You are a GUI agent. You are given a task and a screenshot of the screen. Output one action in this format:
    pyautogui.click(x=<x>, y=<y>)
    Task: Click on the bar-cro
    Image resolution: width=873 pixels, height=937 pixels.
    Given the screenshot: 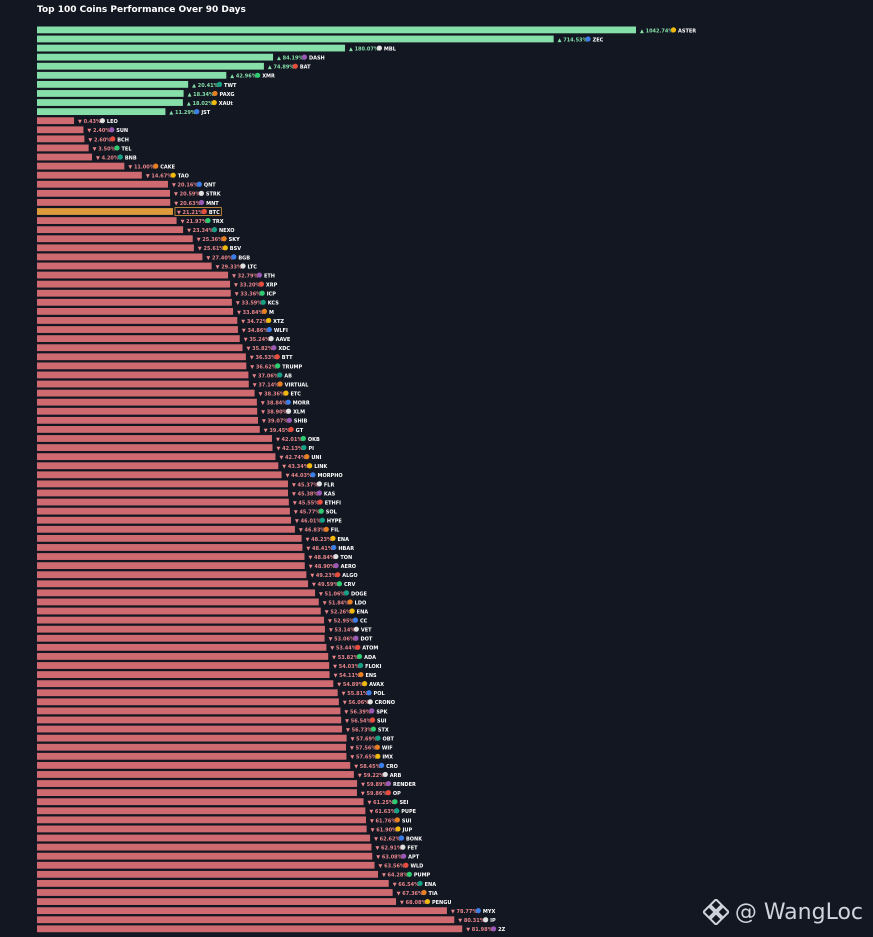 What is the action you would take?
    pyautogui.click(x=194, y=765)
    